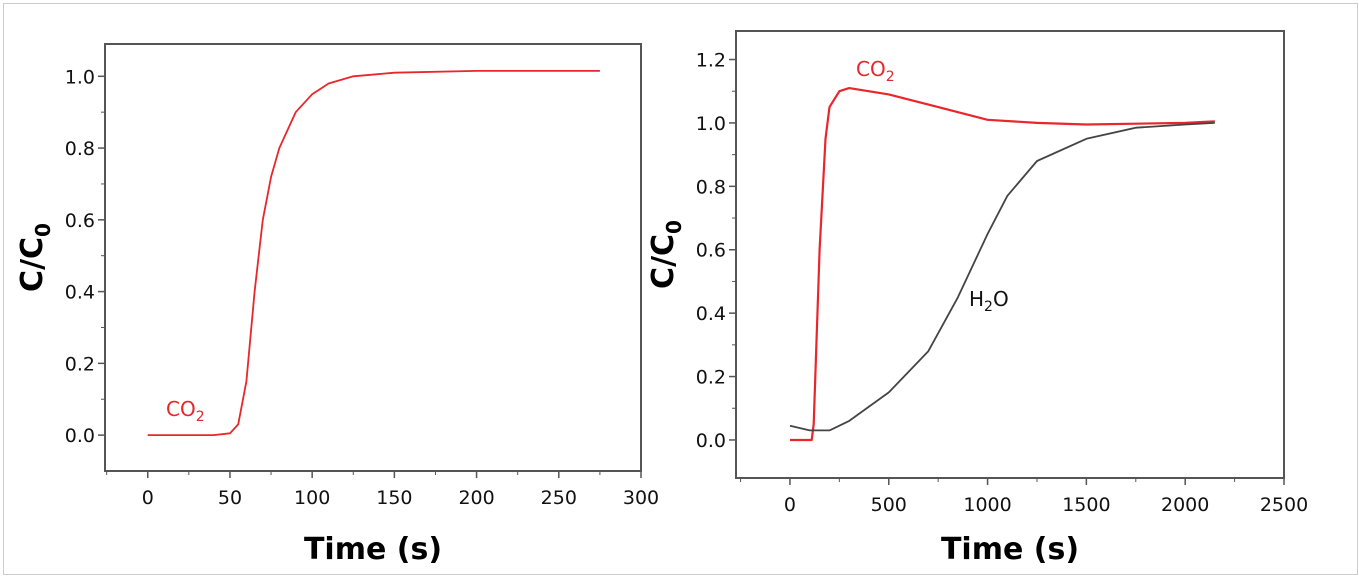 Image resolution: width=1359 pixels, height=585 pixels. What do you see at coordinates (1086, 505) in the screenshot?
I see `x-tick-label: 1500` at bounding box center [1086, 505].